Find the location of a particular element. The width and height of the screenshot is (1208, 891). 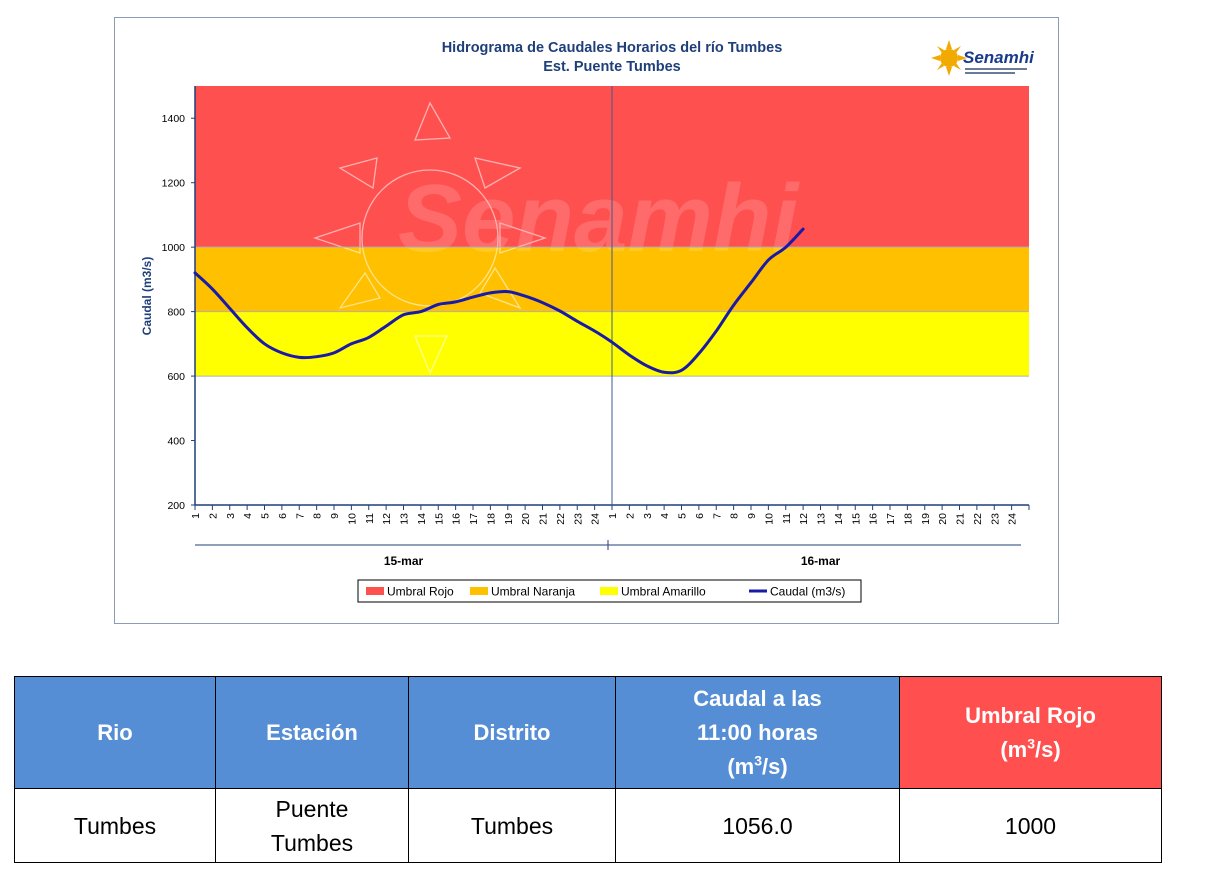

header-caudal-line2: 11:00 horas is located at coordinates (757, 732).